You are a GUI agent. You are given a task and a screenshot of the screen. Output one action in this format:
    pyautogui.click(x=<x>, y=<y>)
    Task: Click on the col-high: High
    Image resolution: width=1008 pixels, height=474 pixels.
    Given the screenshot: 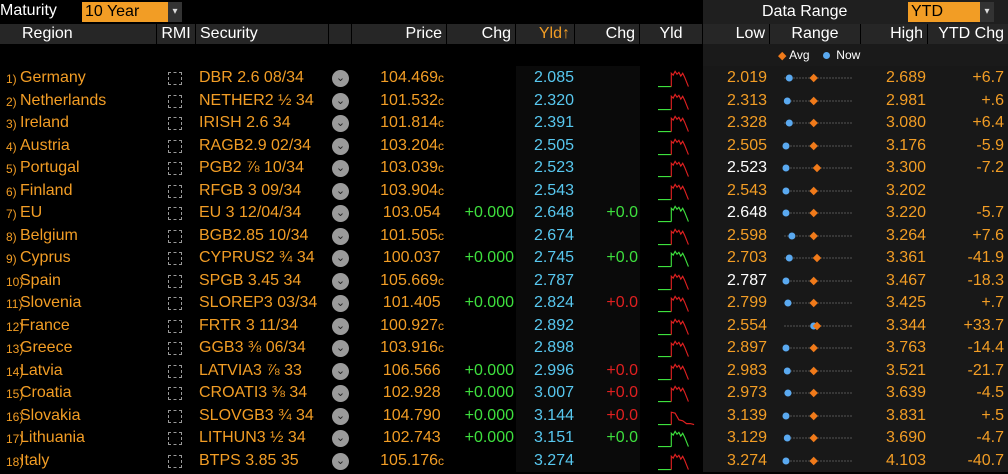 What is the action you would take?
    pyautogui.click(x=894, y=34)
    